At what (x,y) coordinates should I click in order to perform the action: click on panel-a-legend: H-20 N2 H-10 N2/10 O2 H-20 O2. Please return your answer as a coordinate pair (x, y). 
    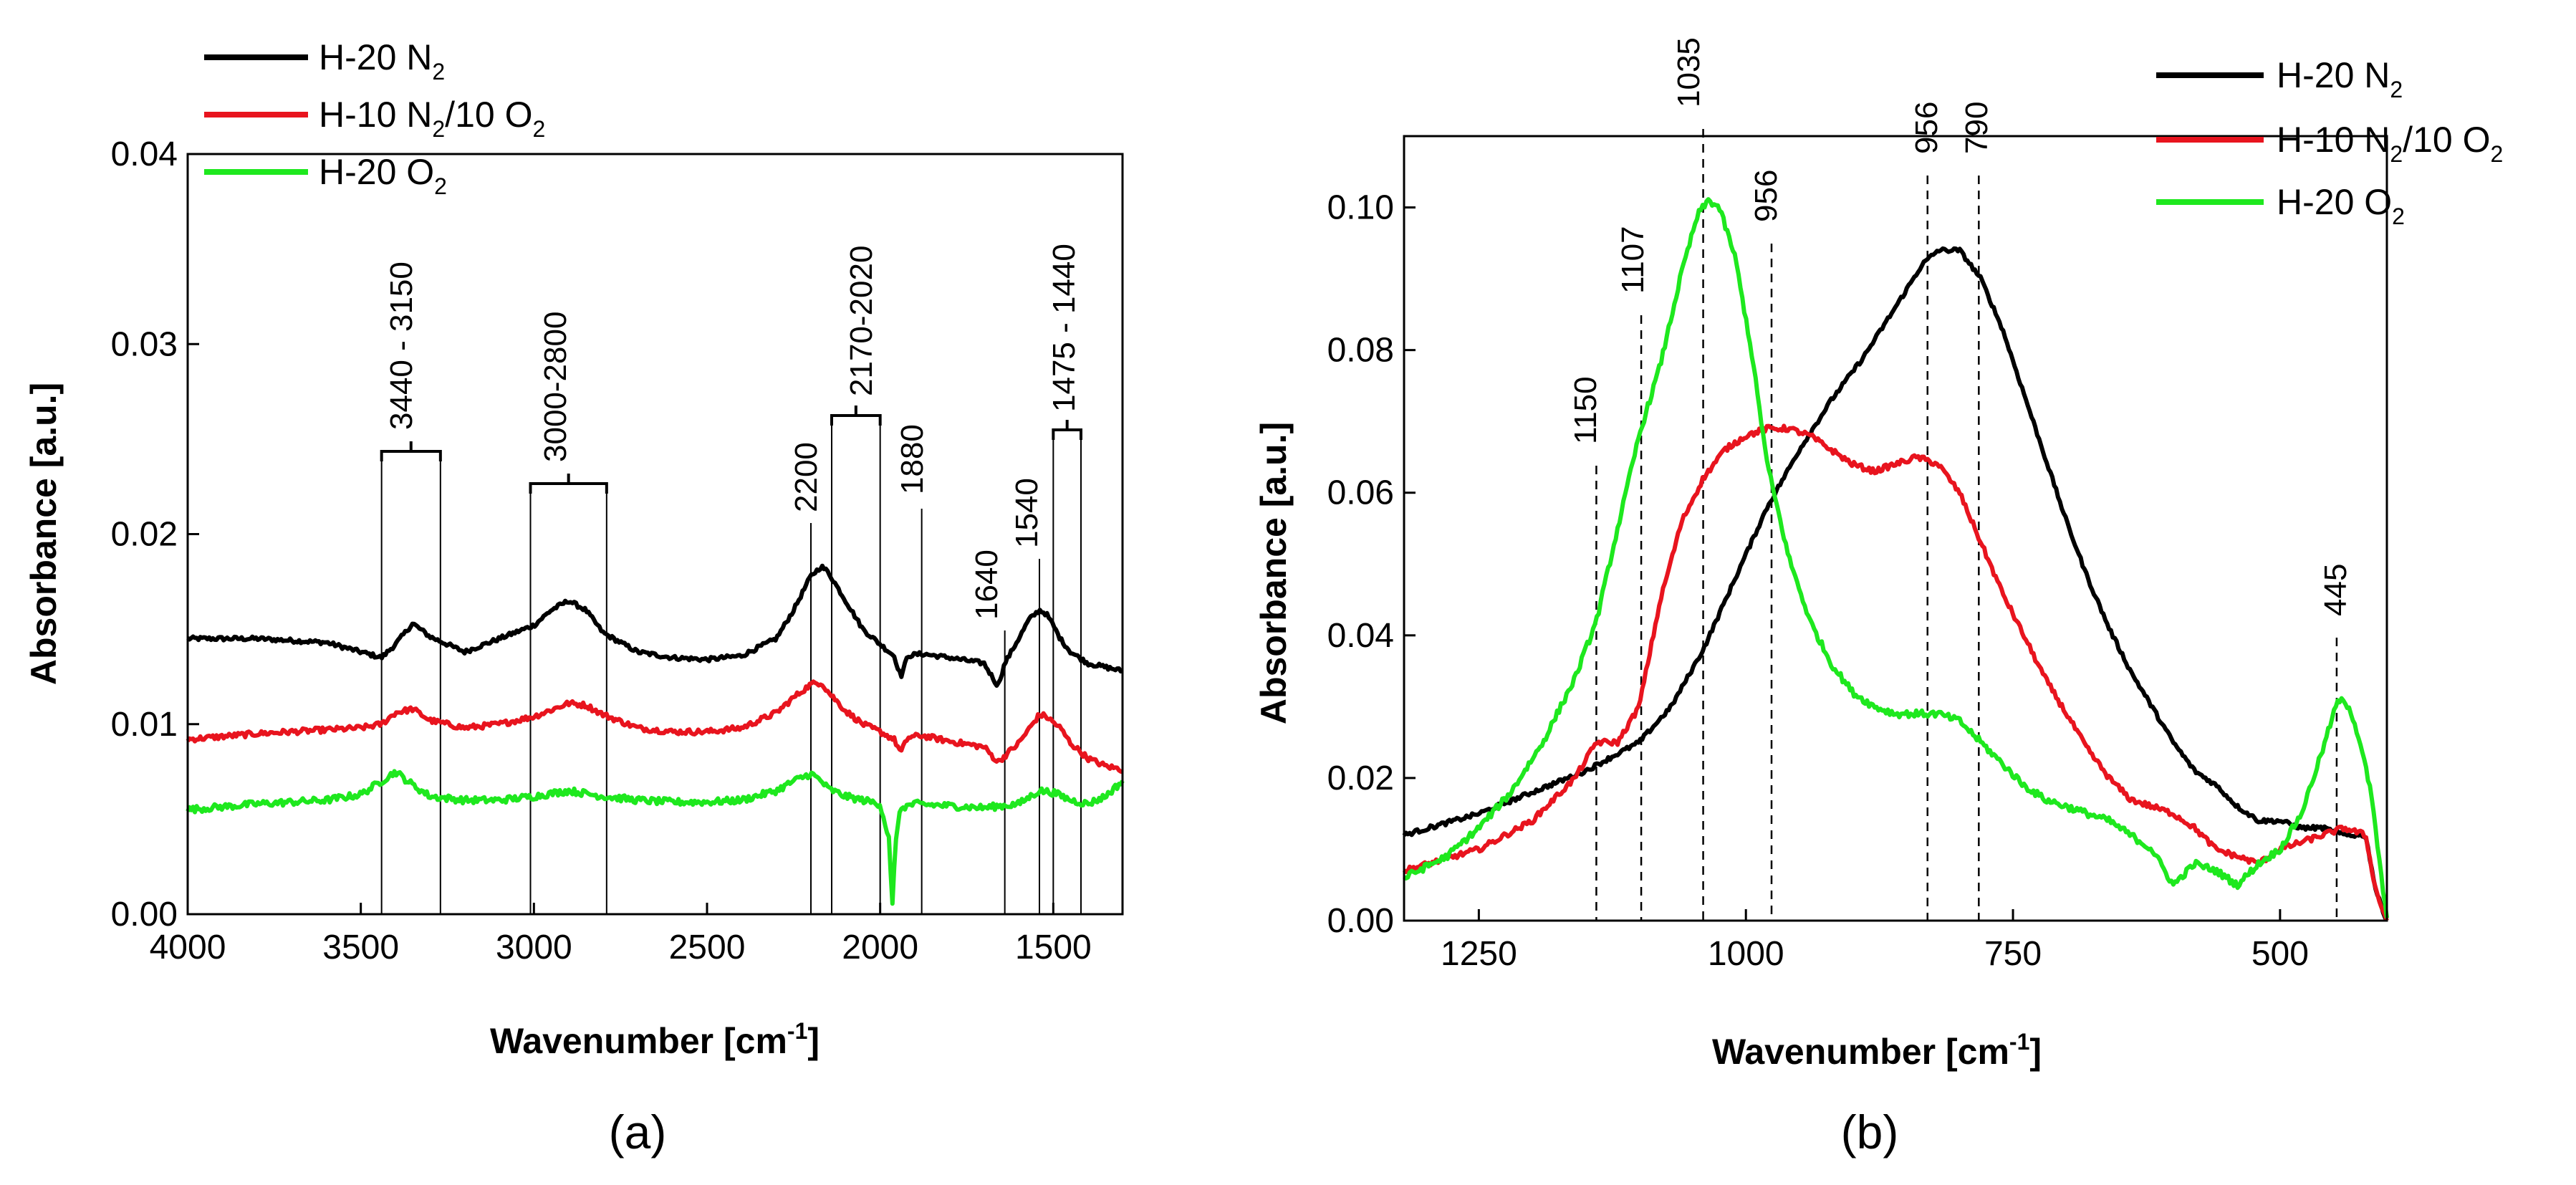
    Looking at the image, I should click on (374, 118).